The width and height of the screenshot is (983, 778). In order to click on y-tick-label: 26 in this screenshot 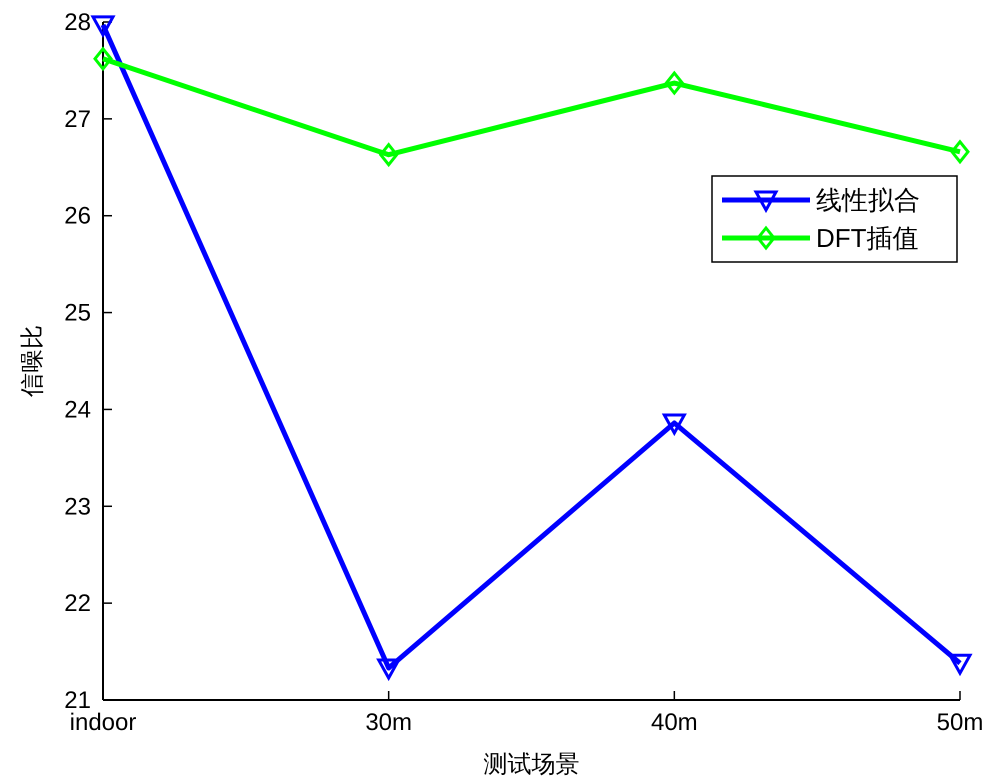, I will do `click(77, 216)`.